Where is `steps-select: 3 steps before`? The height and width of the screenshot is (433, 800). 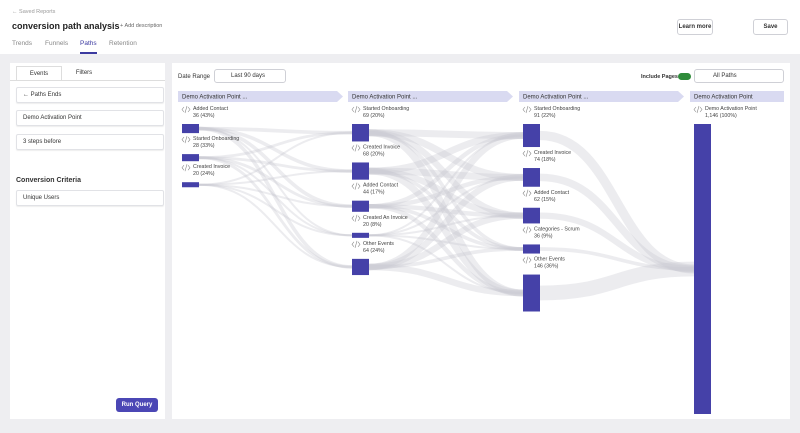
steps-select: 3 steps before is located at coordinates (90, 142).